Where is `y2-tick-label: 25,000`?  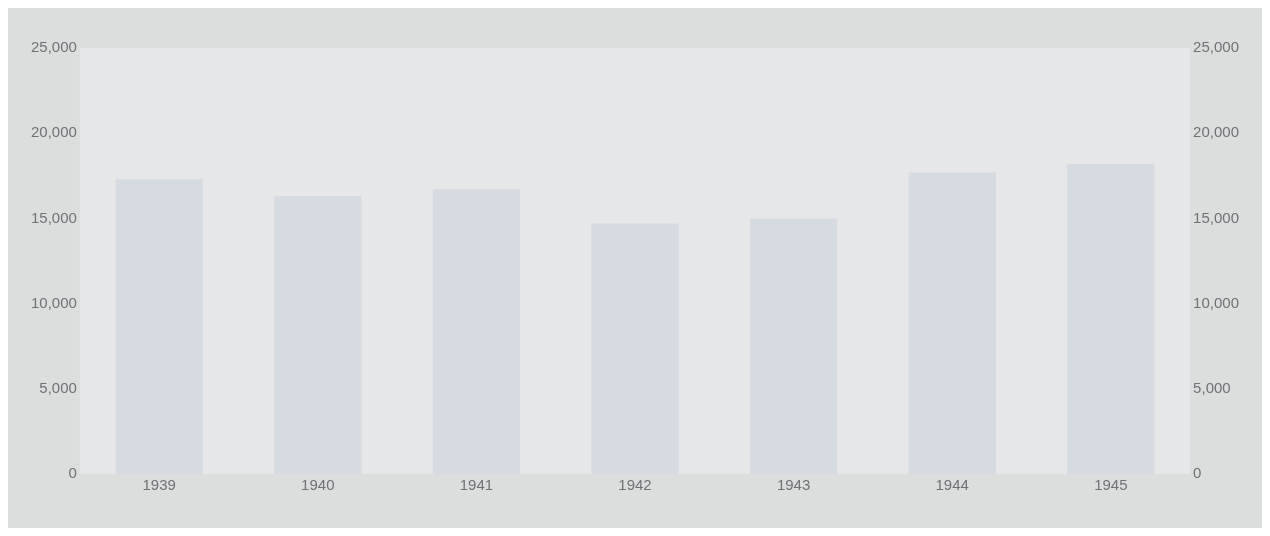
y2-tick-label: 25,000 is located at coordinates (1216, 47).